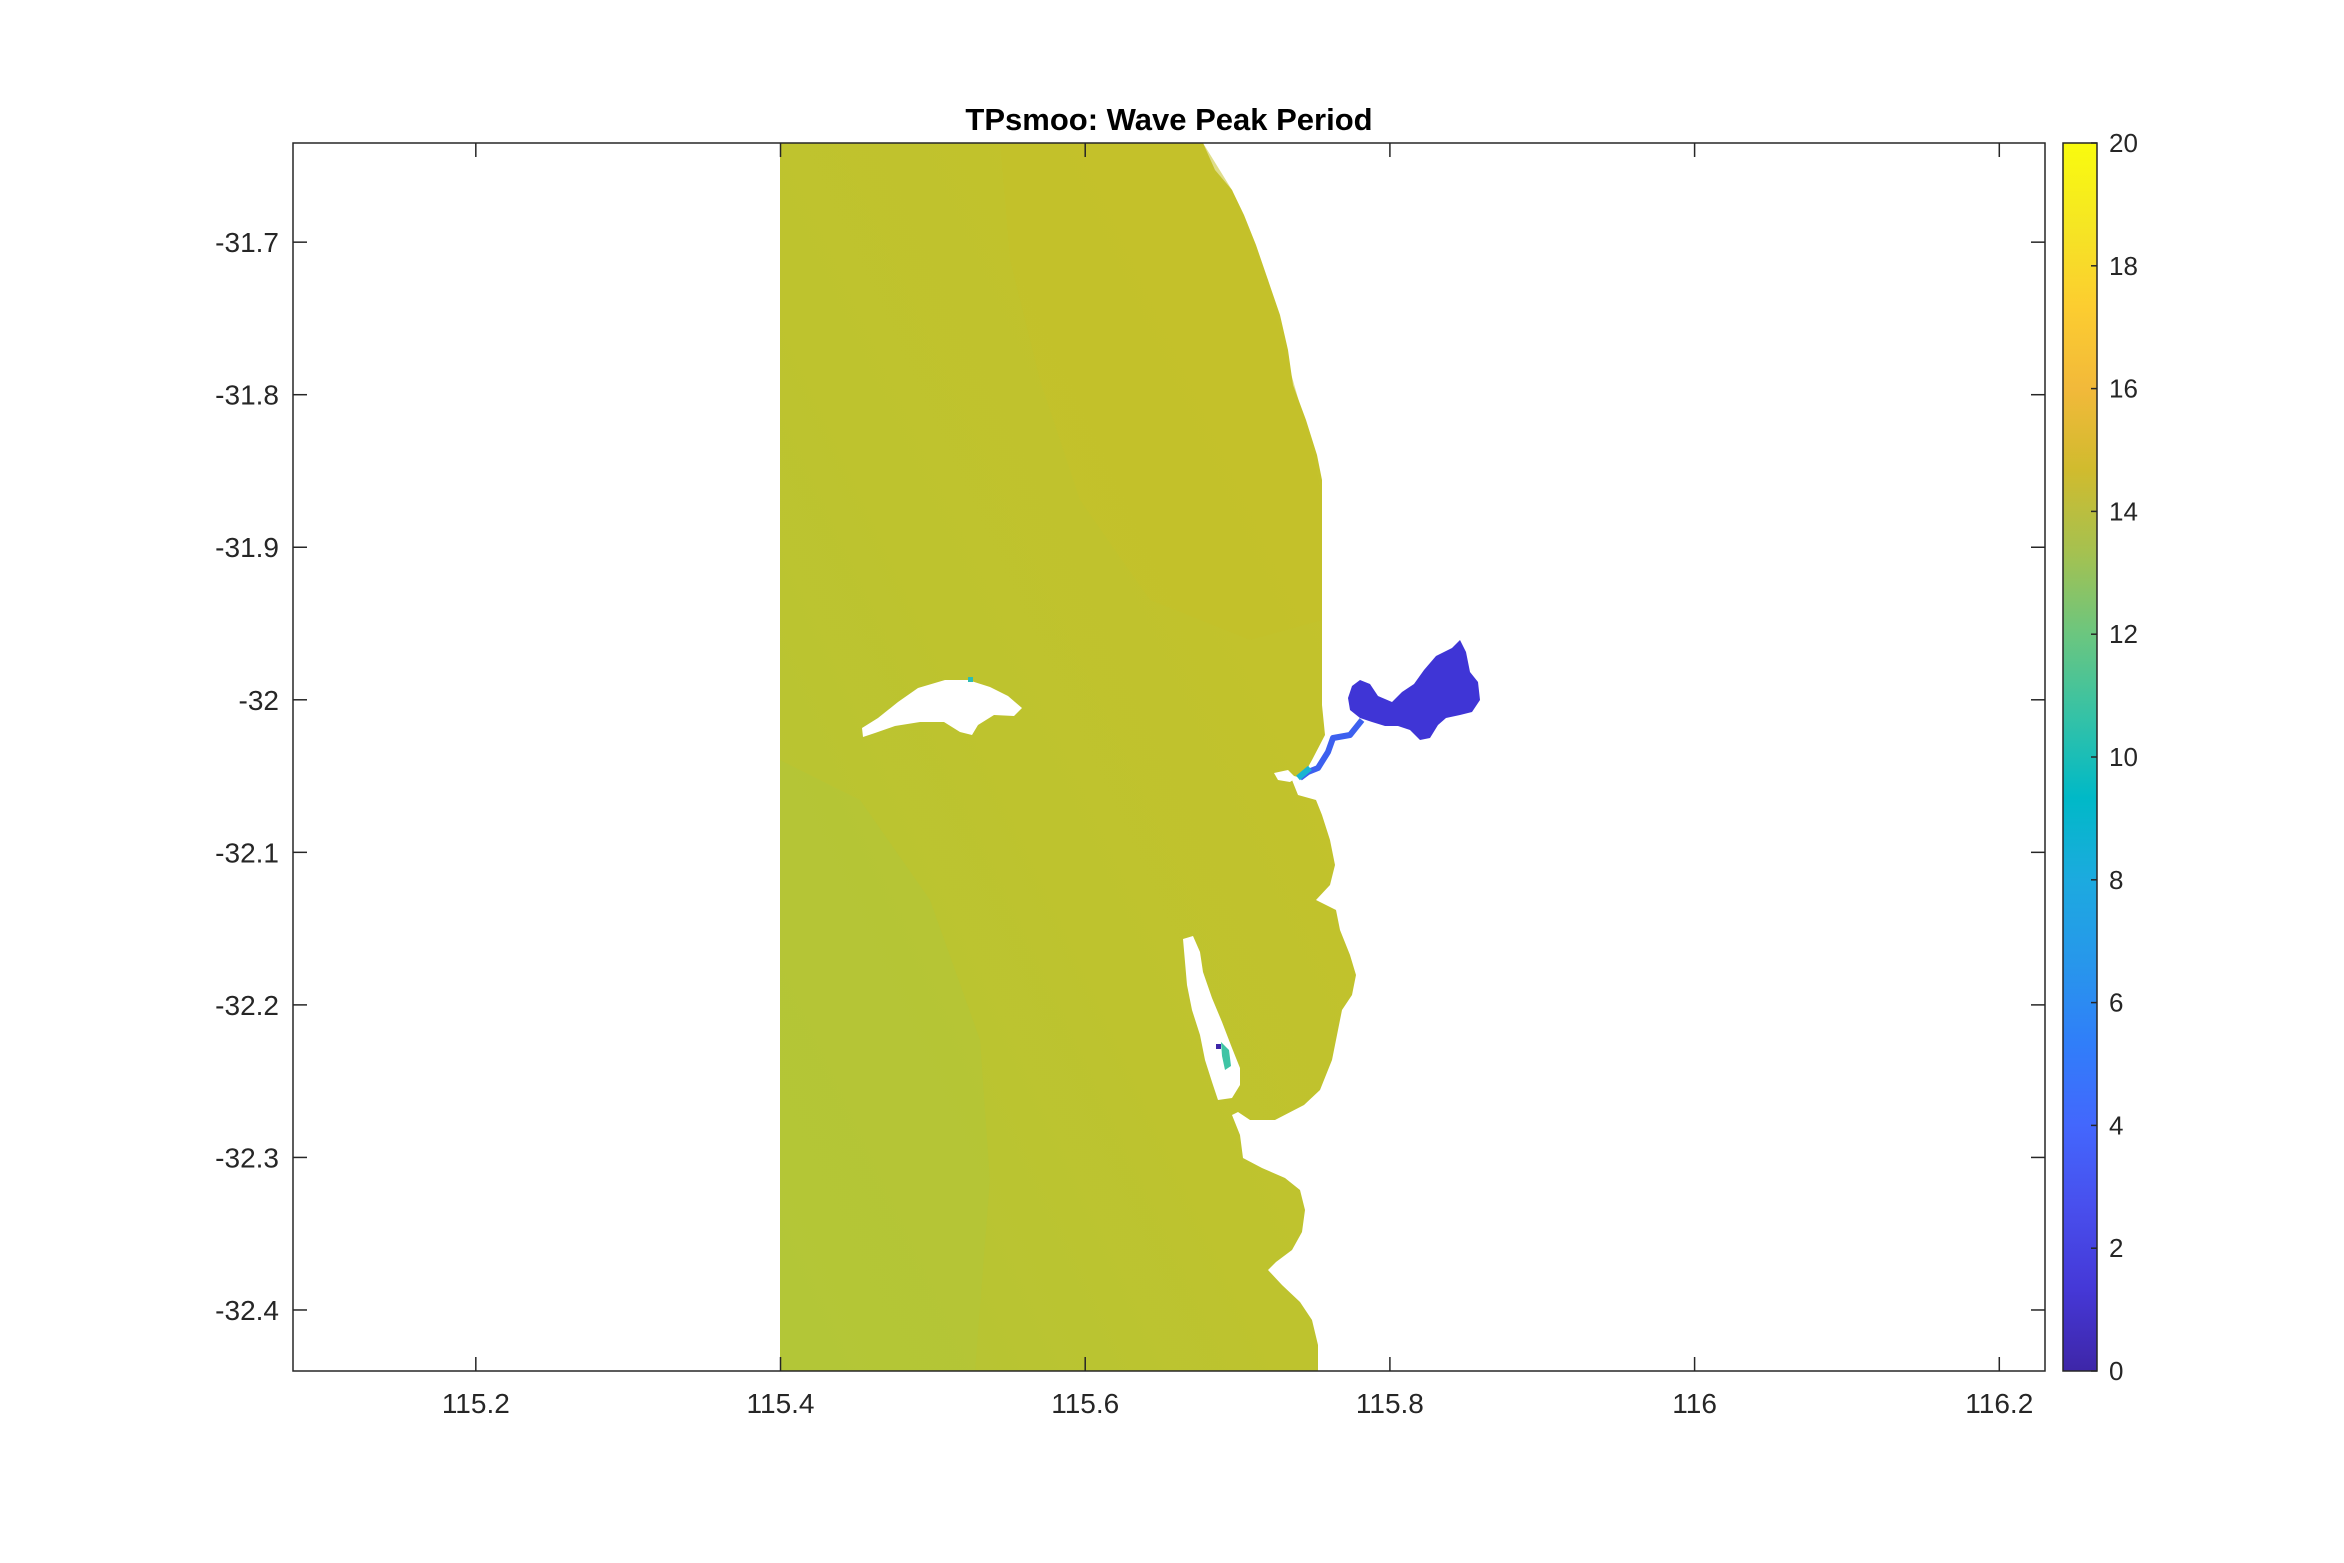 The image size is (2344, 1563). Describe the element at coordinates (2123, 143) in the screenshot. I see `colorbar-tick-label: 20` at that location.